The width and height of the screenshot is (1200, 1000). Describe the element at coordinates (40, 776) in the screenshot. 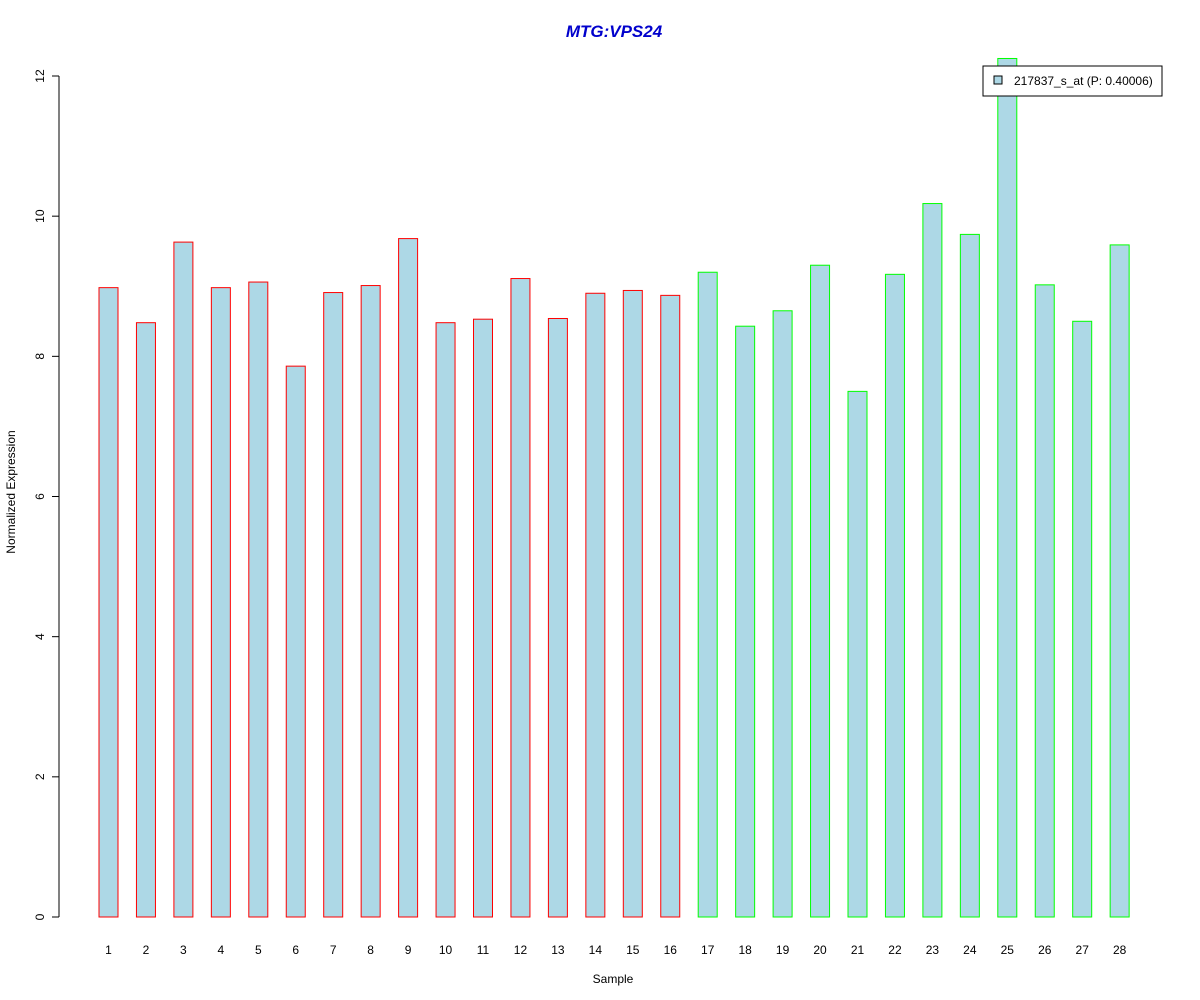

I see `y-tick-label: 2` at that location.